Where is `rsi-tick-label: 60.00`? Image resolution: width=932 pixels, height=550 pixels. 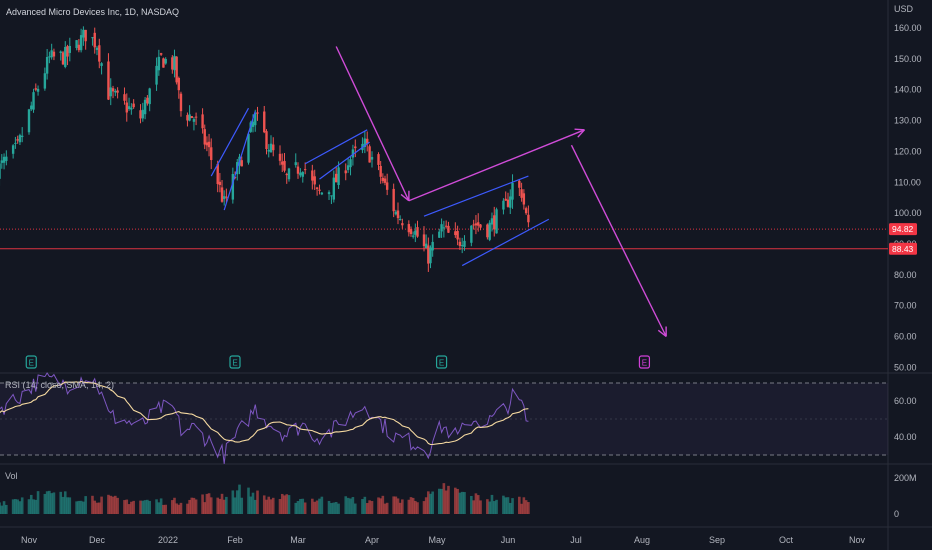 rsi-tick-label: 60.00 is located at coordinates (905, 401).